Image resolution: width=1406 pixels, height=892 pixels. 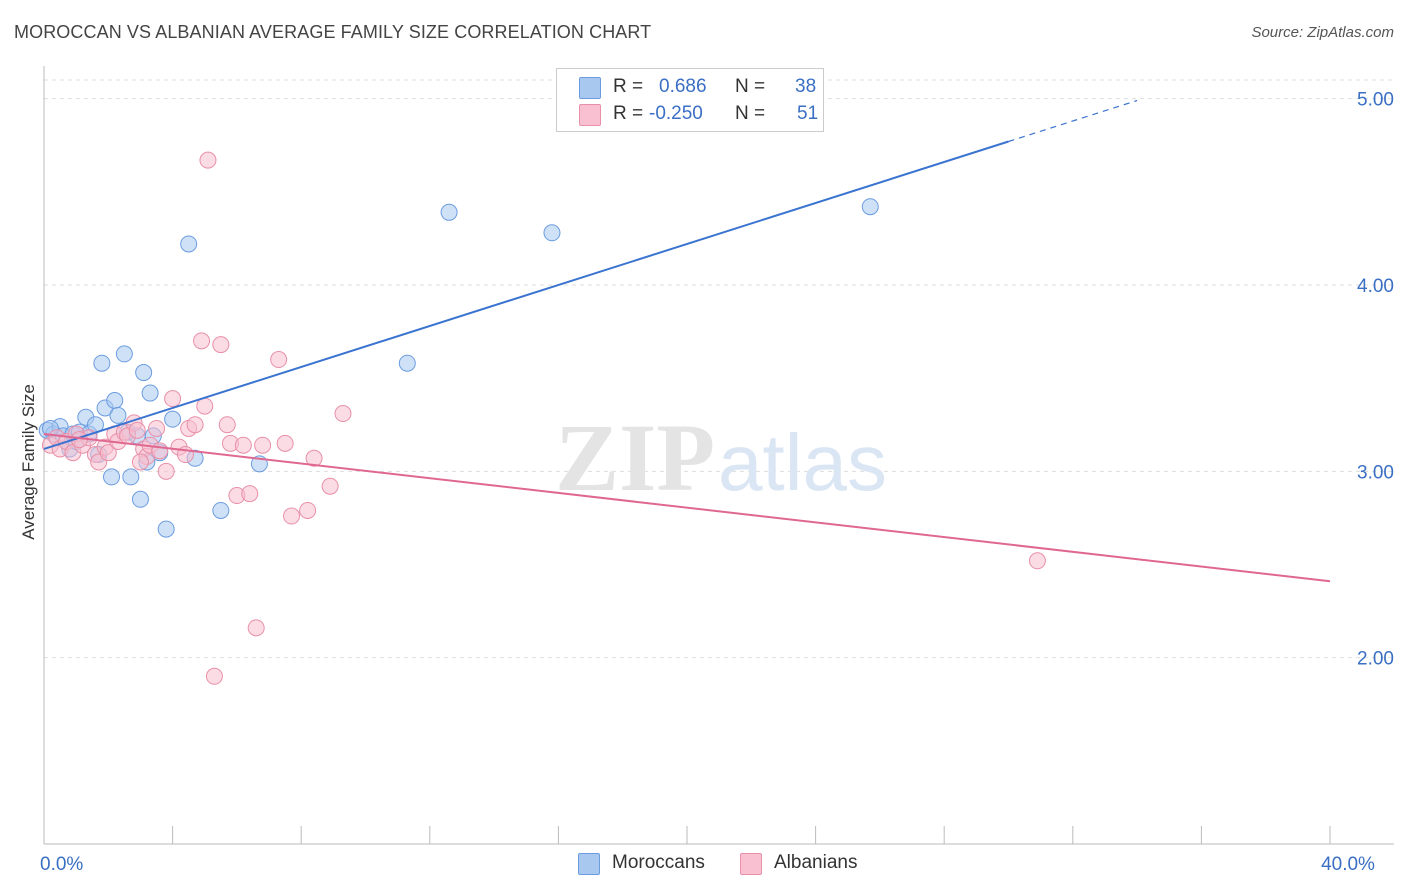 What do you see at coordinates (1375, 100) in the screenshot?
I see `y-tick-label: 5.00` at bounding box center [1375, 100].